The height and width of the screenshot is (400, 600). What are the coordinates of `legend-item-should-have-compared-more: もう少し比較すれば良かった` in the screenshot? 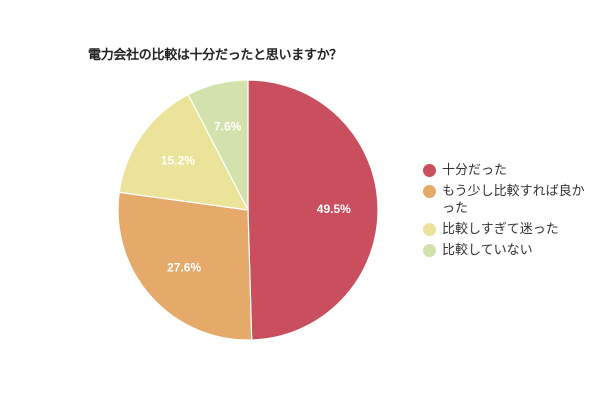 It's located at (508, 200).